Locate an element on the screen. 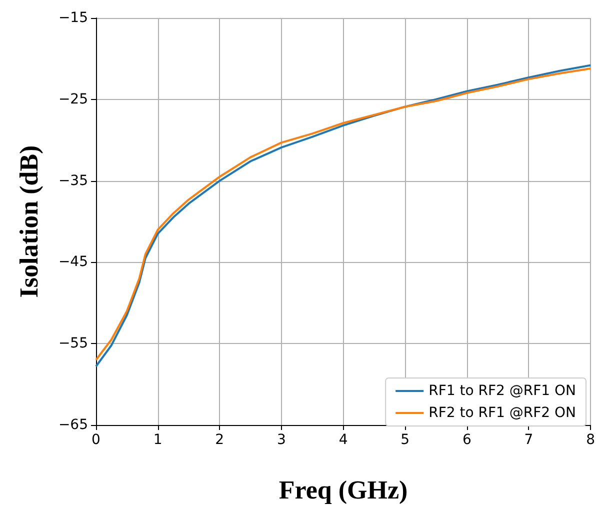  y-tick-label: −55 is located at coordinates (73, 344).